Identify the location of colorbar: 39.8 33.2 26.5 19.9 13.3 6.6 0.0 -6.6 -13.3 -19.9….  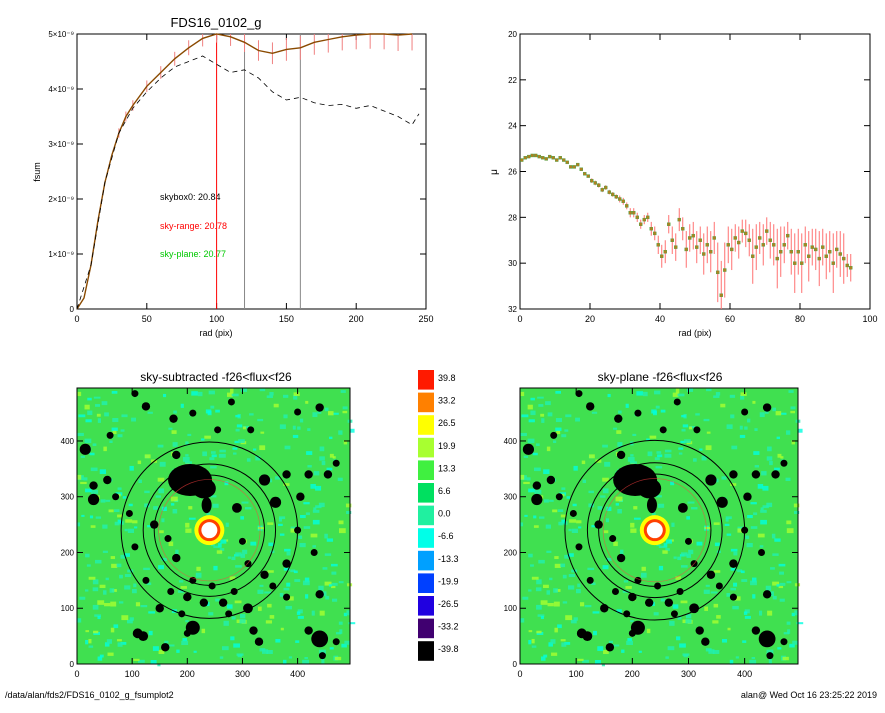
(438, 515).